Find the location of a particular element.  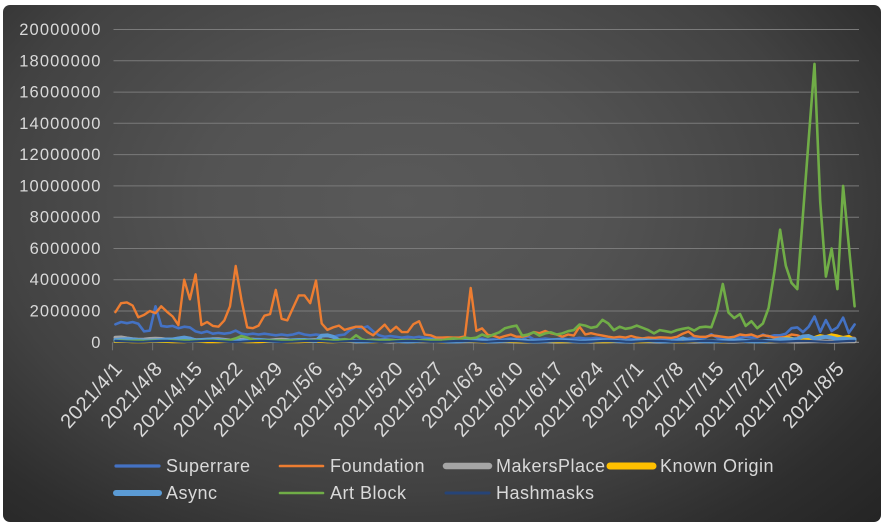

svg-text: Hashmasks is located at coordinates (545, 493).